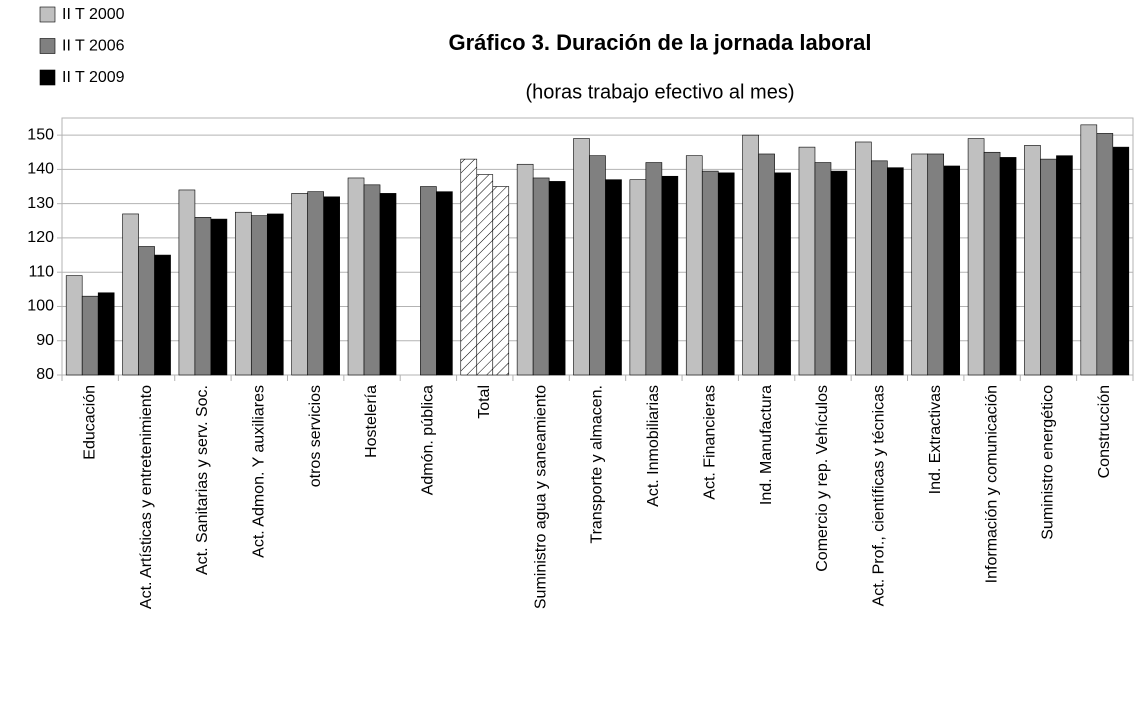 This screenshot has height=702, width=1135. I want to click on legend-label: II T 2009, so click(93, 77).